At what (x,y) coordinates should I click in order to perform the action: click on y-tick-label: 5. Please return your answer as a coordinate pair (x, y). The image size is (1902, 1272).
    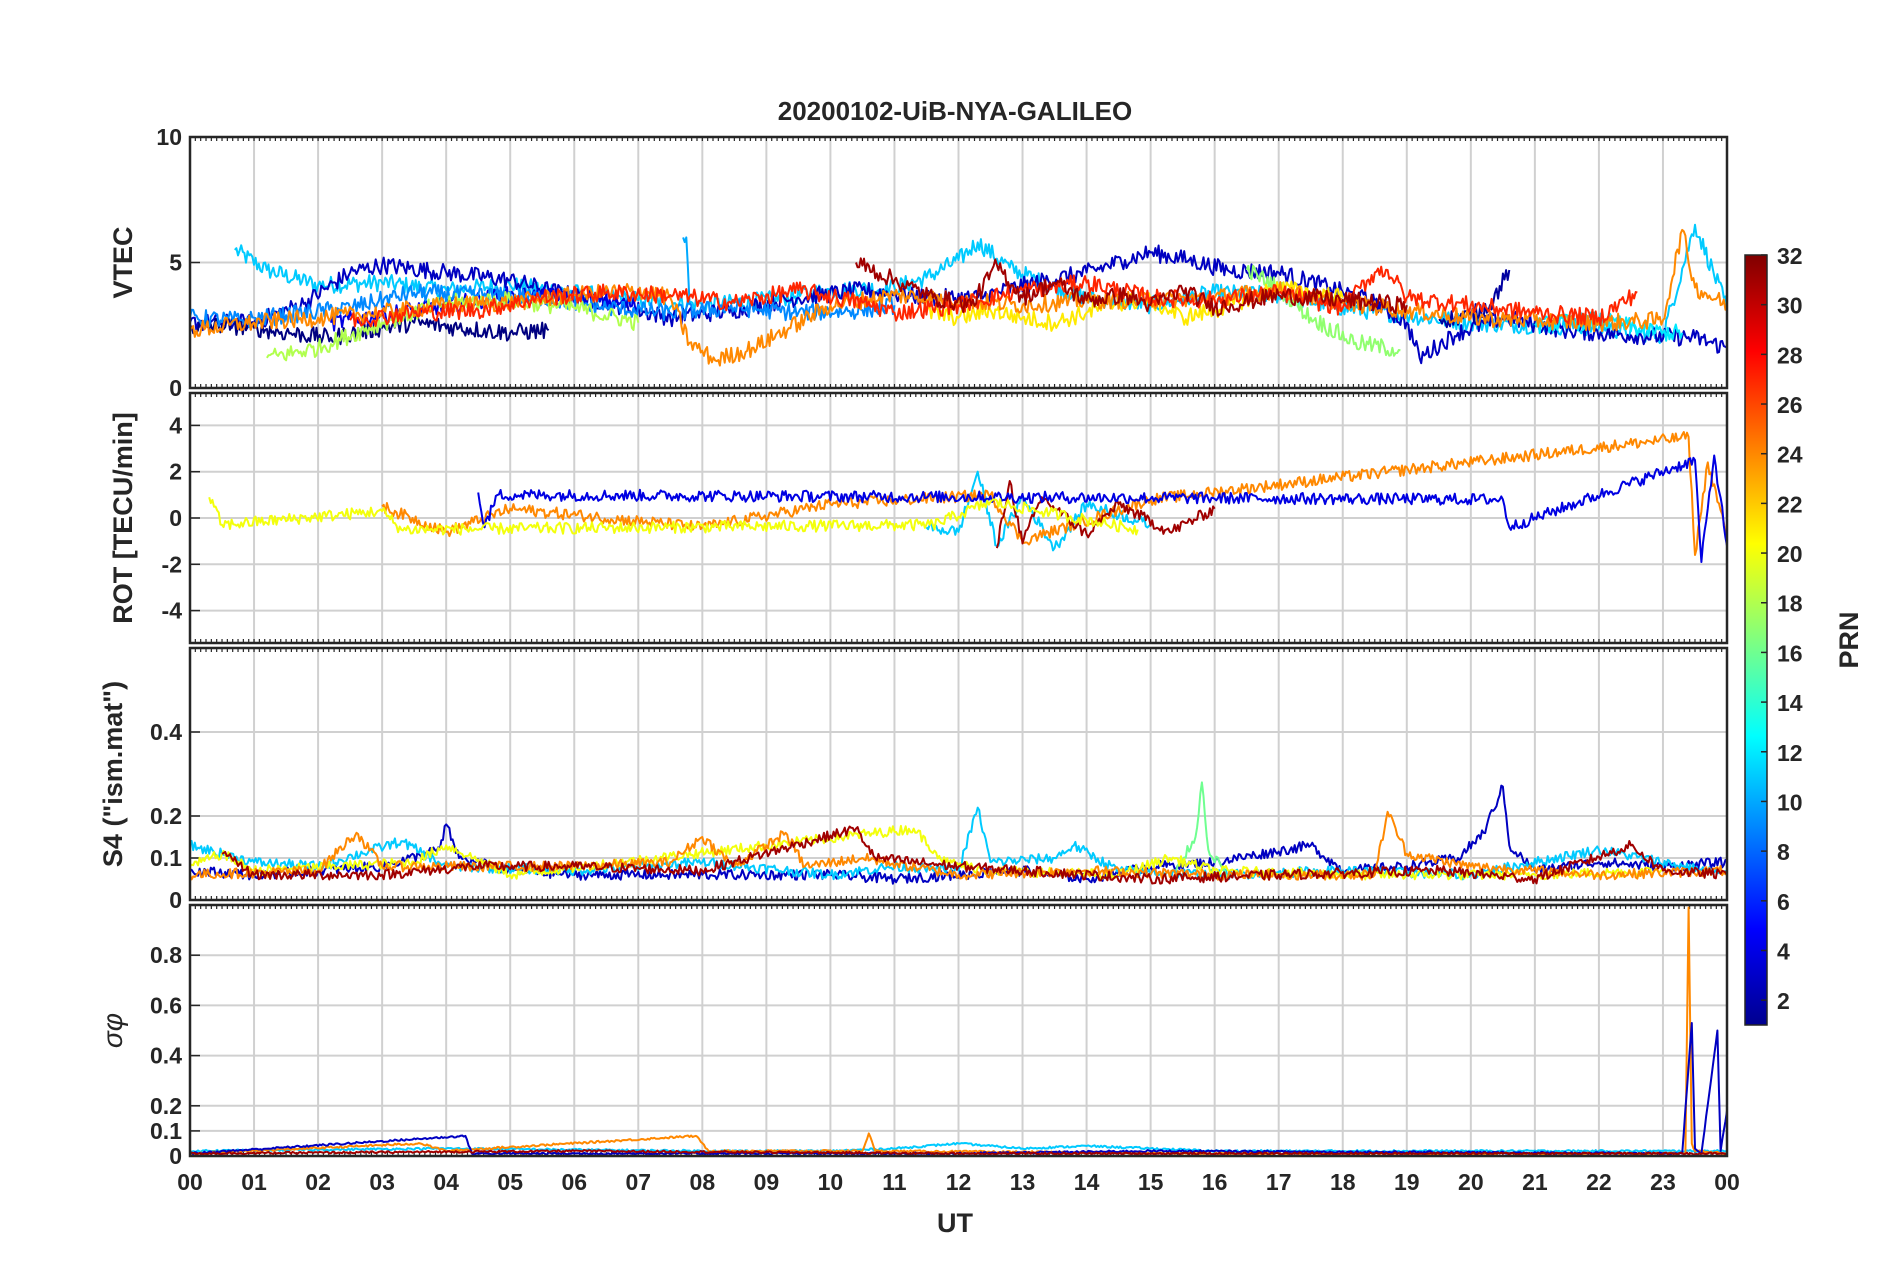
    Looking at the image, I should click on (175, 263).